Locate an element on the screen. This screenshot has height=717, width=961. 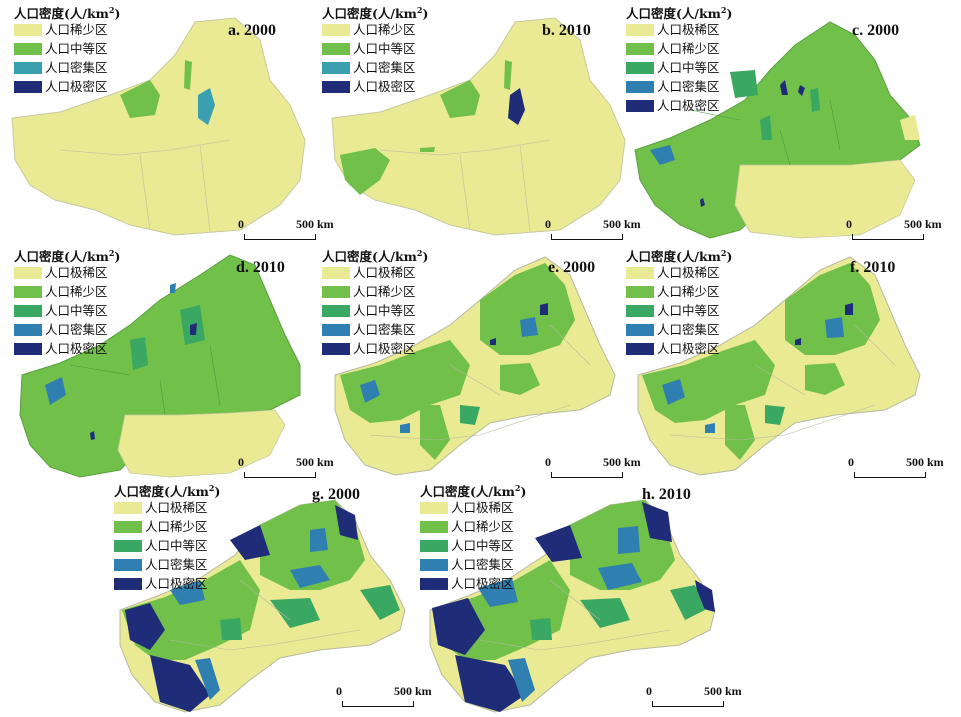
panel-label-f: f. 2010 is located at coordinates (873, 267).